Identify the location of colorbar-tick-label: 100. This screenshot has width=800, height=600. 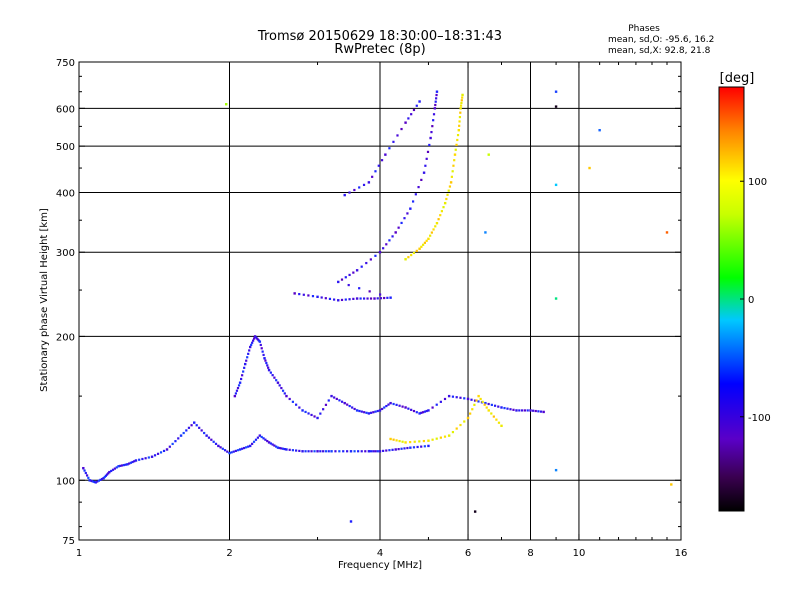
(757, 182).